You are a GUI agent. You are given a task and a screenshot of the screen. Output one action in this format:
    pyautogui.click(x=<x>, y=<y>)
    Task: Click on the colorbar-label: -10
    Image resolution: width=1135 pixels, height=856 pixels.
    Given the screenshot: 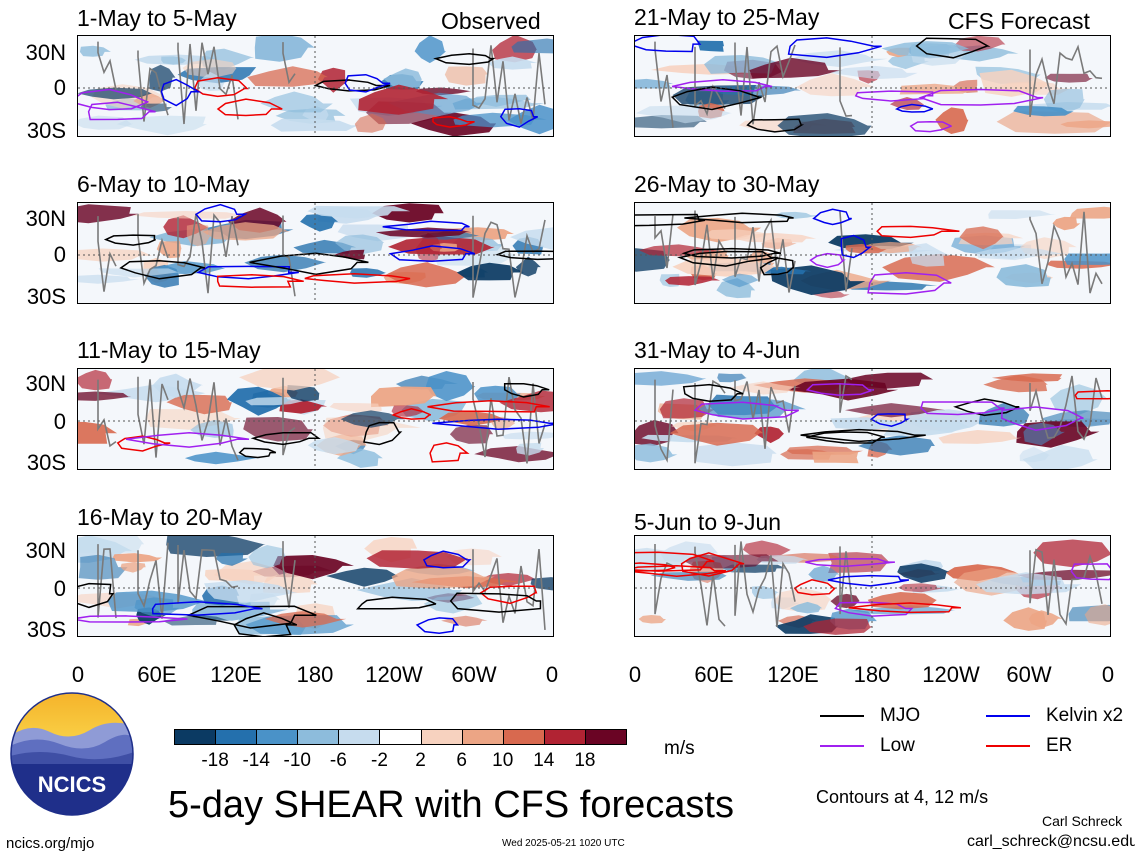 What is the action you would take?
    pyautogui.click(x=297, y=760)
    